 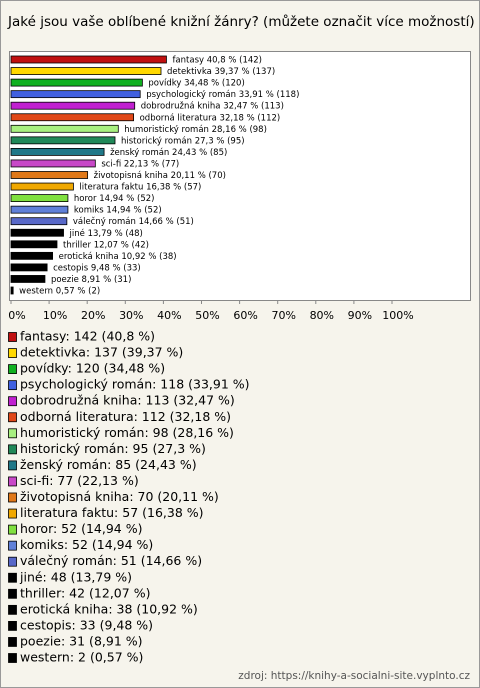 I want to click on x-tick-label: 10%, so click(x=55, y=315).